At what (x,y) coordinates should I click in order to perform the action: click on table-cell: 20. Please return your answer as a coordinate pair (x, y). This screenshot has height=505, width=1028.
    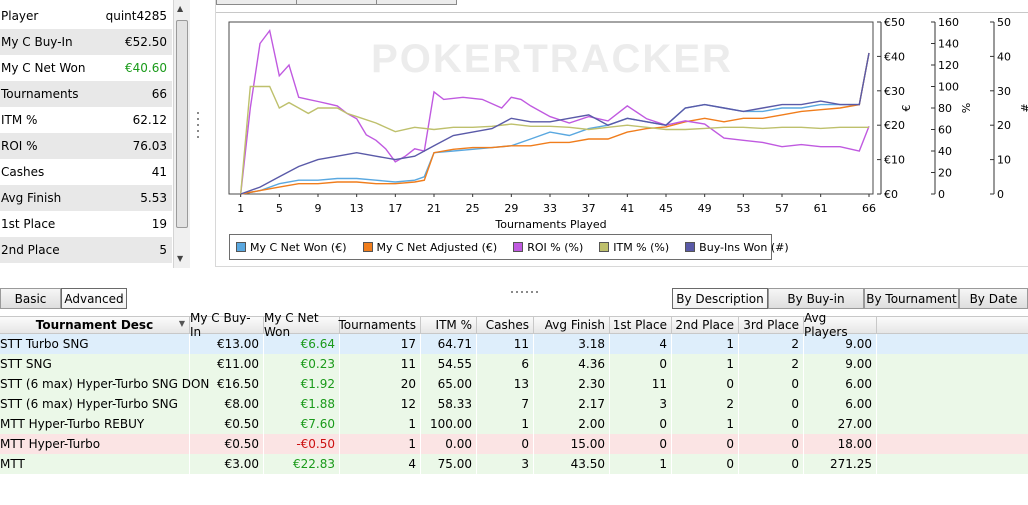
    Looking at the image, I should click on (380, 384).